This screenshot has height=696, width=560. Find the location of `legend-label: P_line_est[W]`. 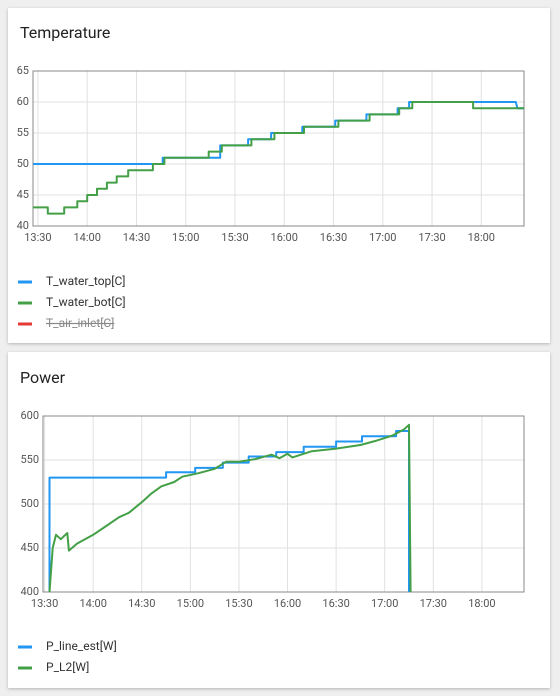

legend-label: P_line_est[W] is located at coordinates (81, 646).